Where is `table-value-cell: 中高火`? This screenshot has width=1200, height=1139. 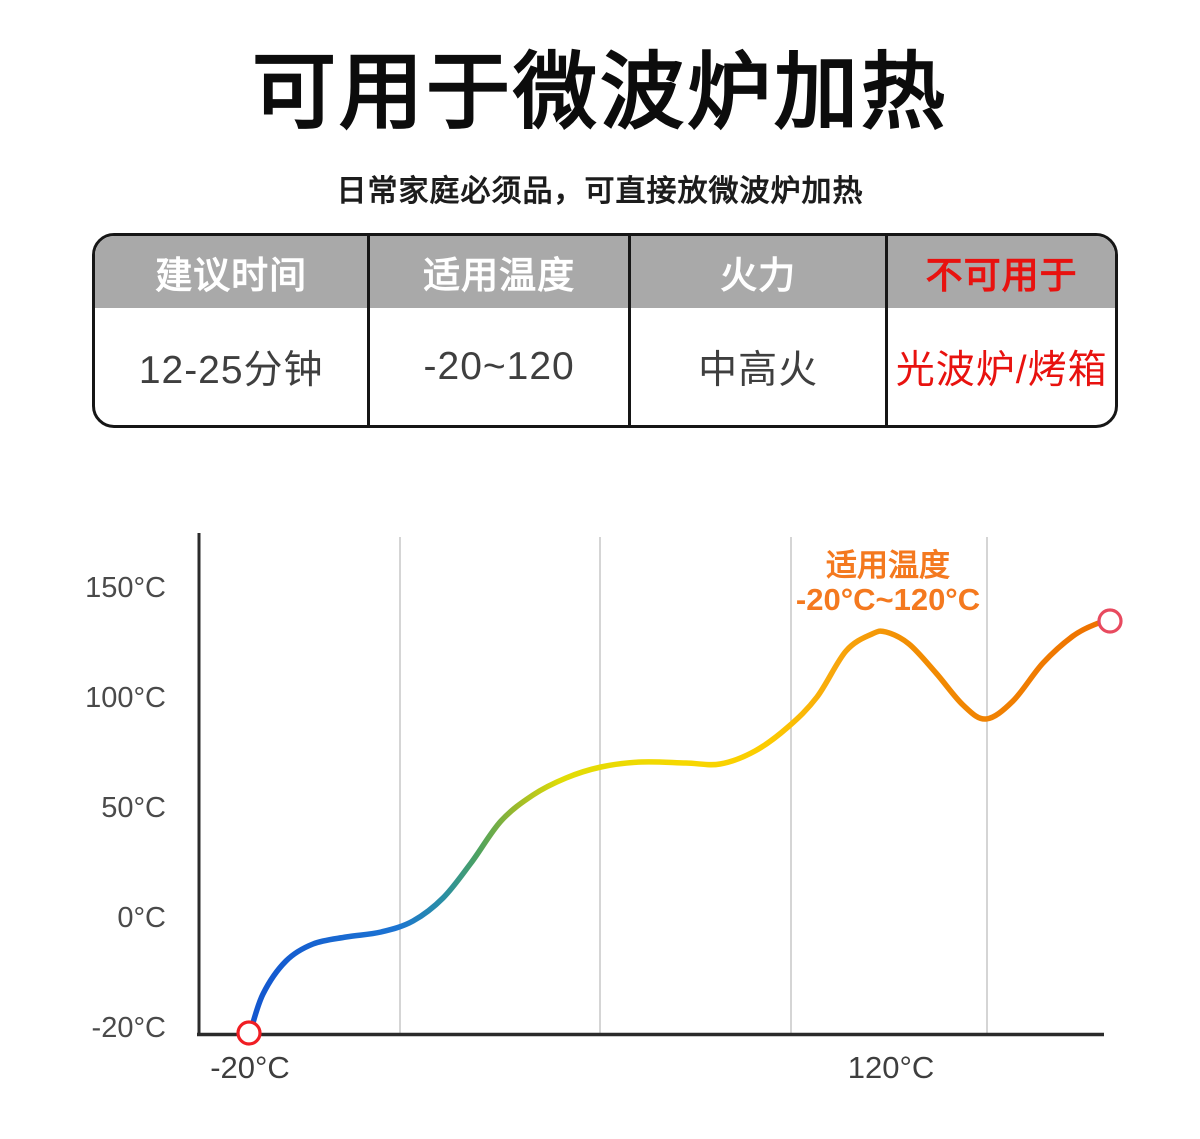 table-value-cell: 中高火 is located at coordinates (758, 370).